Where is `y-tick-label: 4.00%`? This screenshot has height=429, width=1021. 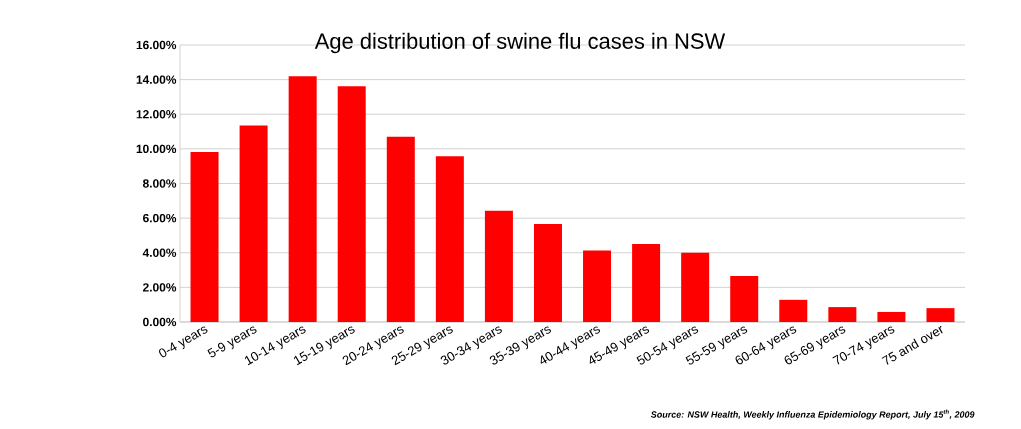 y-tick-label: 4.00% is located at coordinates (159, 252).